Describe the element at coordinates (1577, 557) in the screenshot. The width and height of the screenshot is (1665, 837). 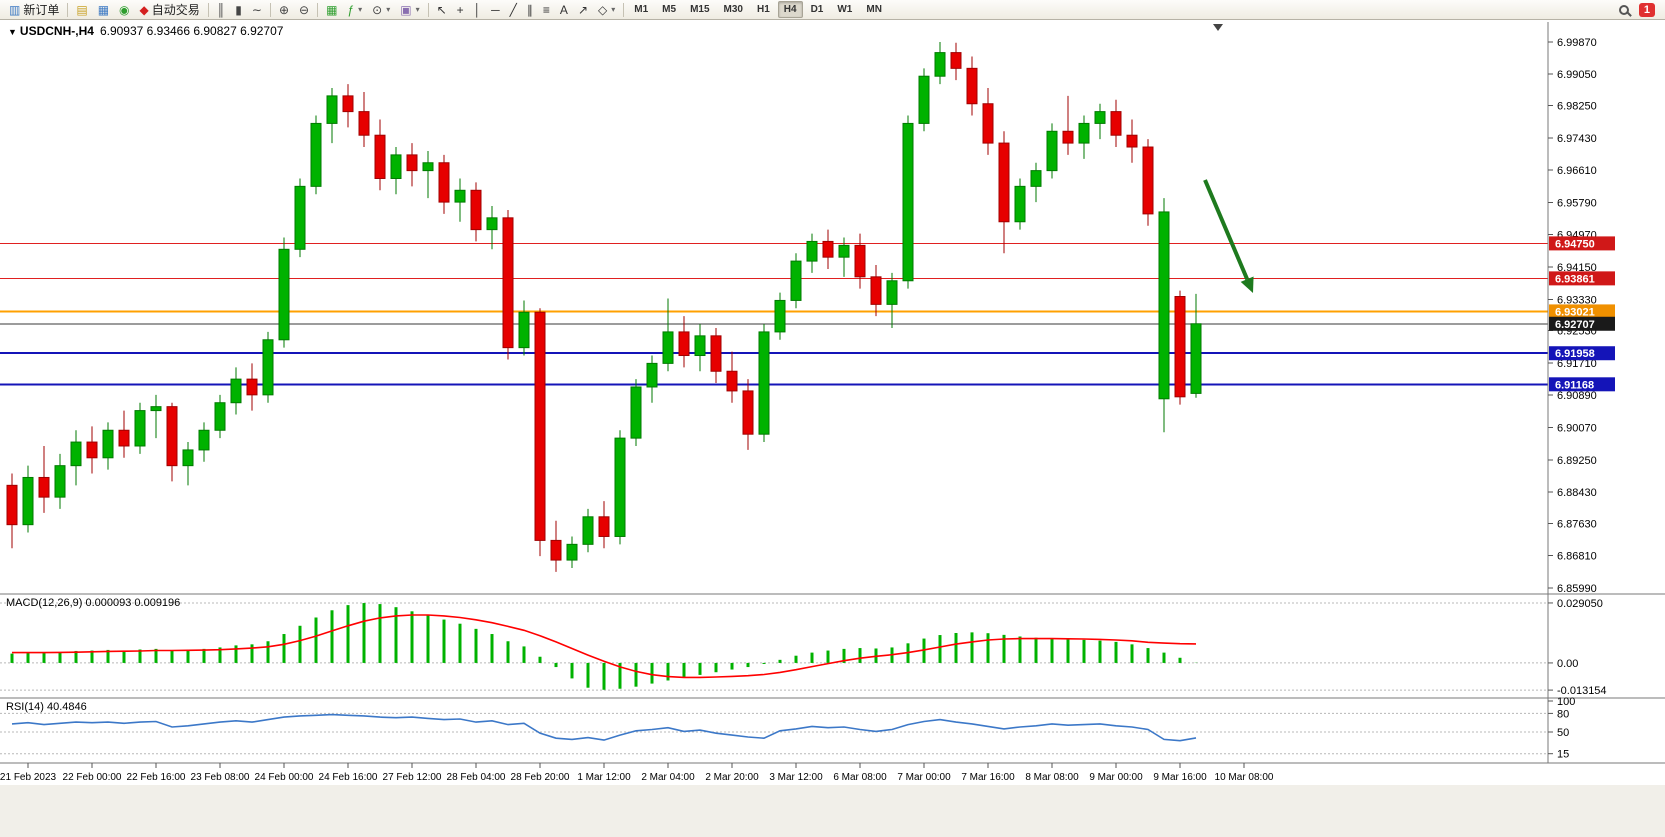
I see `svg-text: 6.86810` at that location.